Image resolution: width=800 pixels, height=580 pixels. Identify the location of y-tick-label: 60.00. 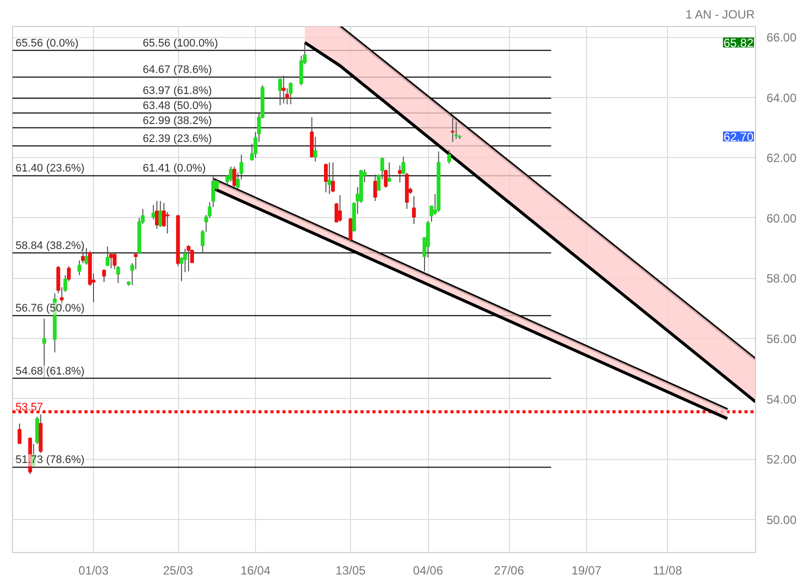
(781, 218).